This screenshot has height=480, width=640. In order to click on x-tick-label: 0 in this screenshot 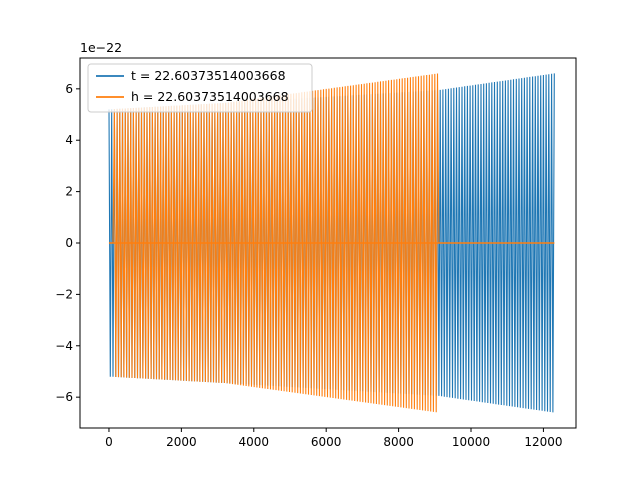, I will do `click(109, 442)`.